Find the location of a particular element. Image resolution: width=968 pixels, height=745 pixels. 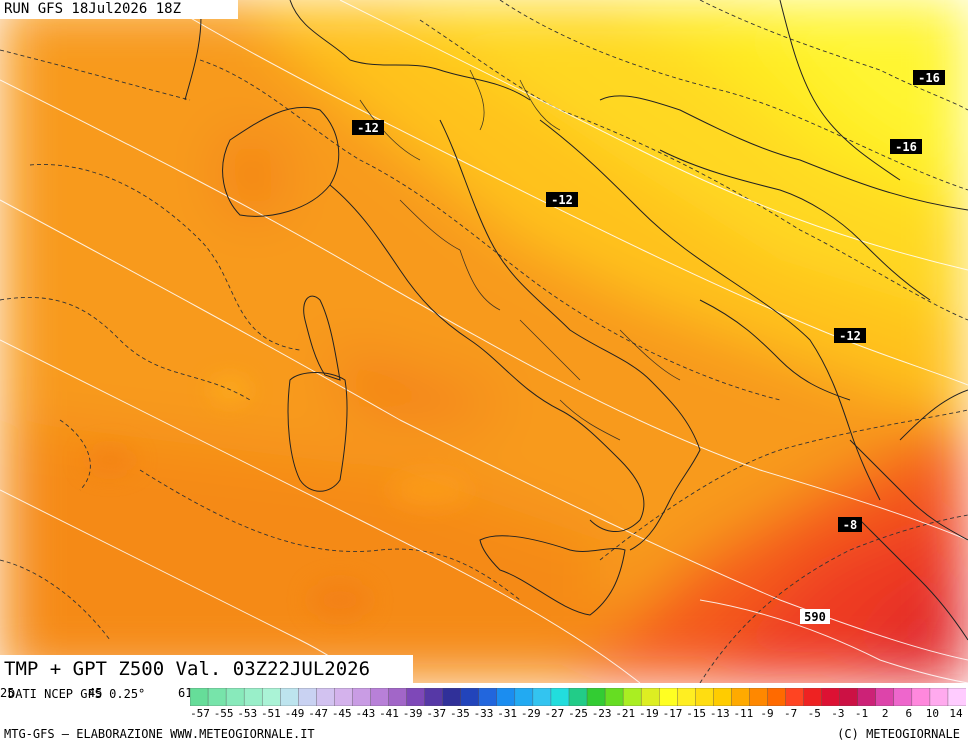

scale-tick-label: -31 is located at coordinates (507, 713).